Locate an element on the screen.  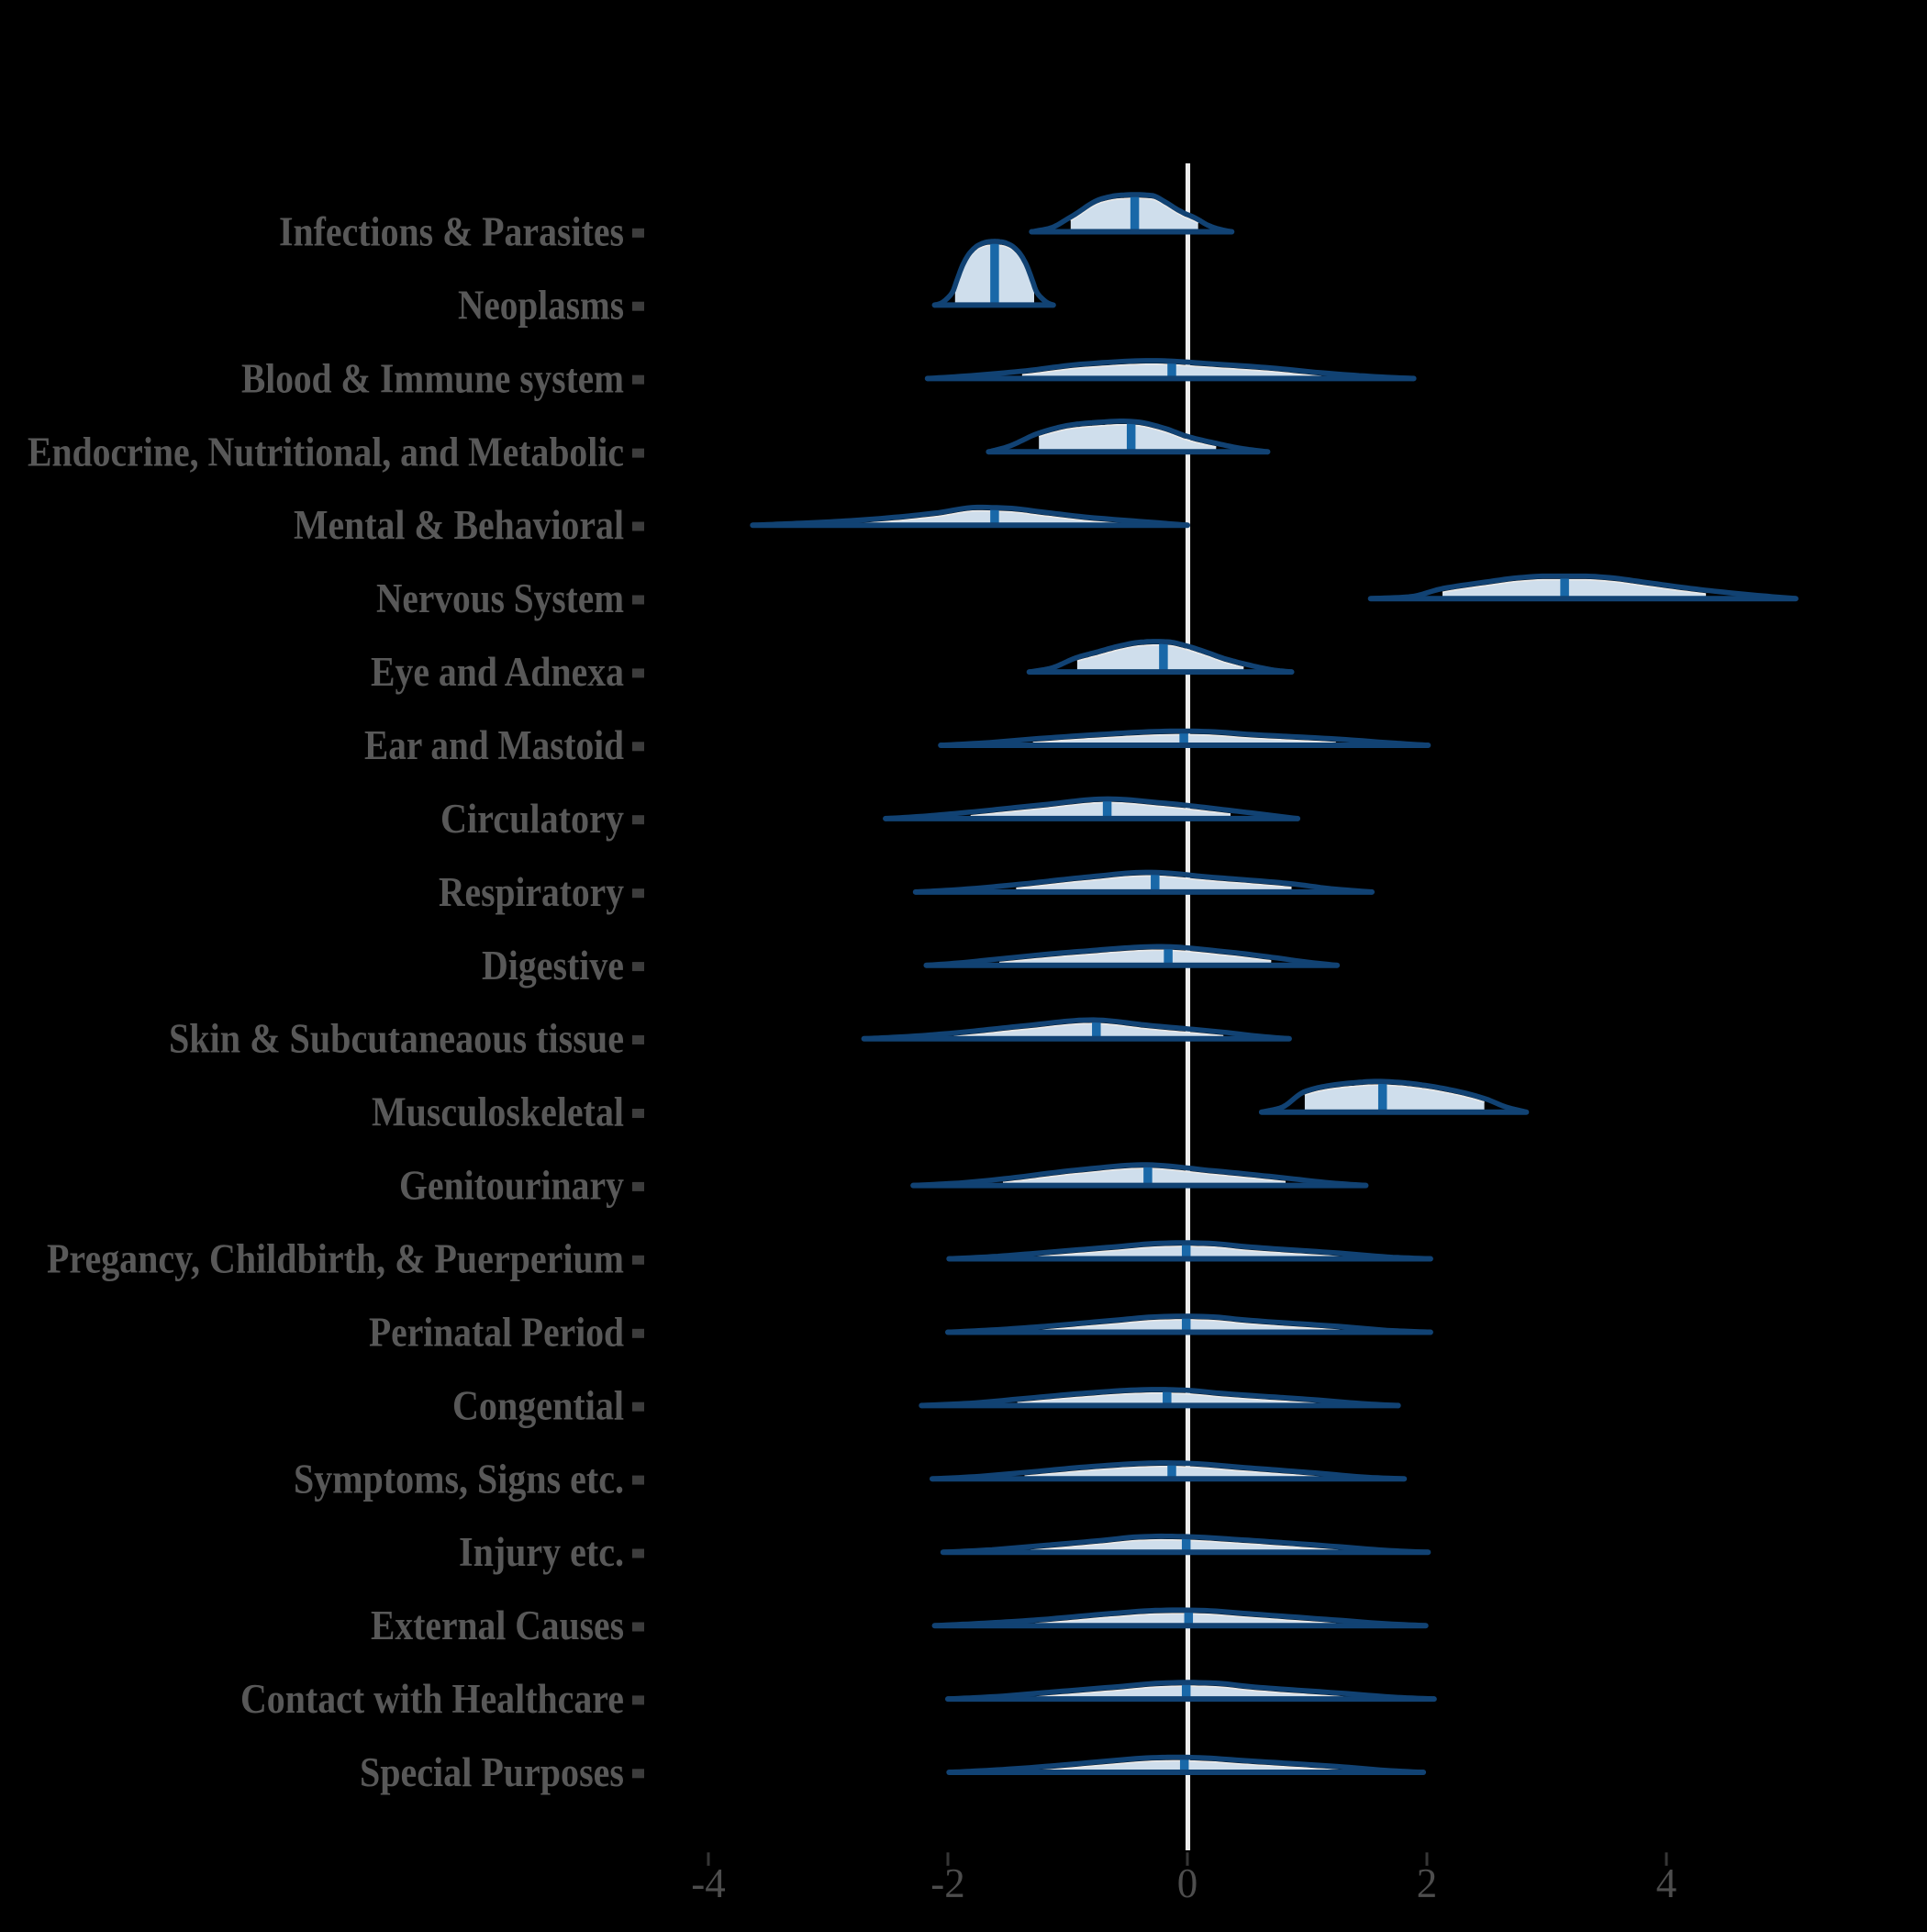
svg-text: Eye and Adnexa is located at coordinates (498, 672).